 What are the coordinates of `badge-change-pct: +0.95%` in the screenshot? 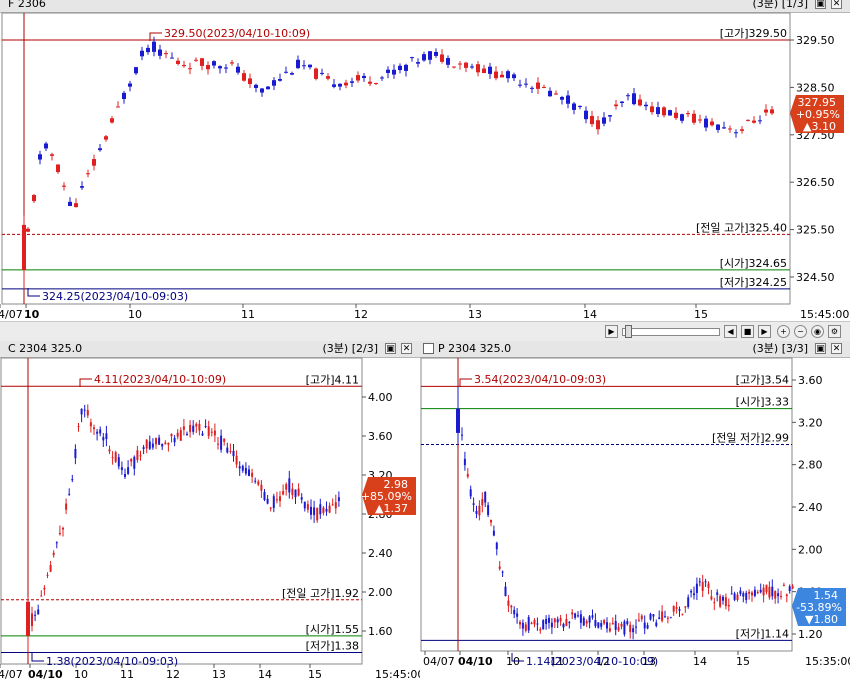 It's located at (818, 114).